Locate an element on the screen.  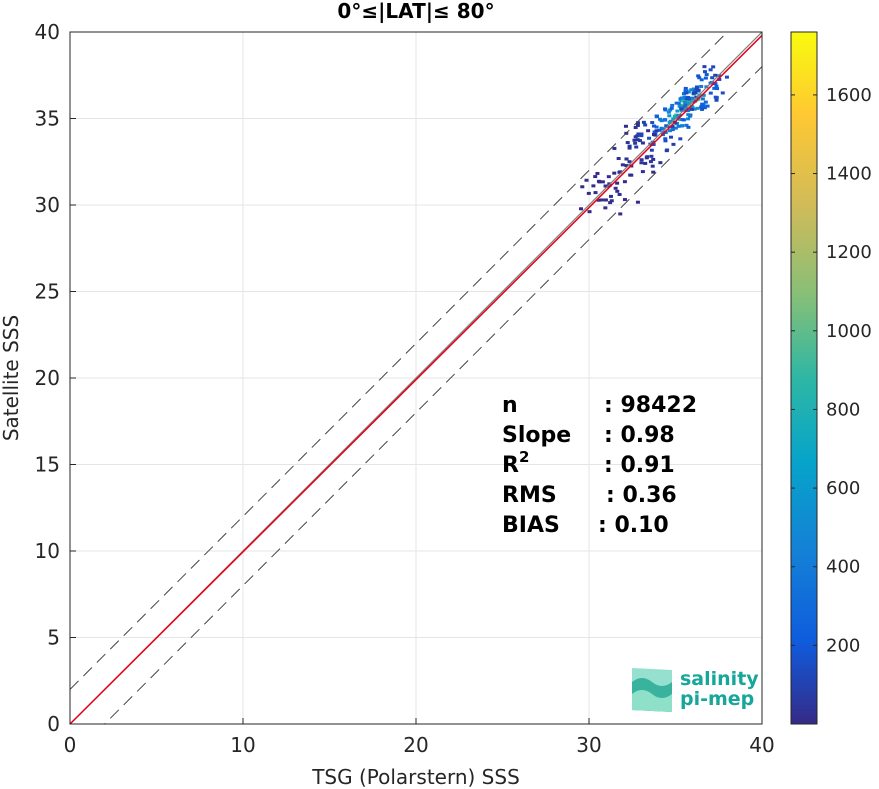
wave-icon is located at coordinates (652, 690).